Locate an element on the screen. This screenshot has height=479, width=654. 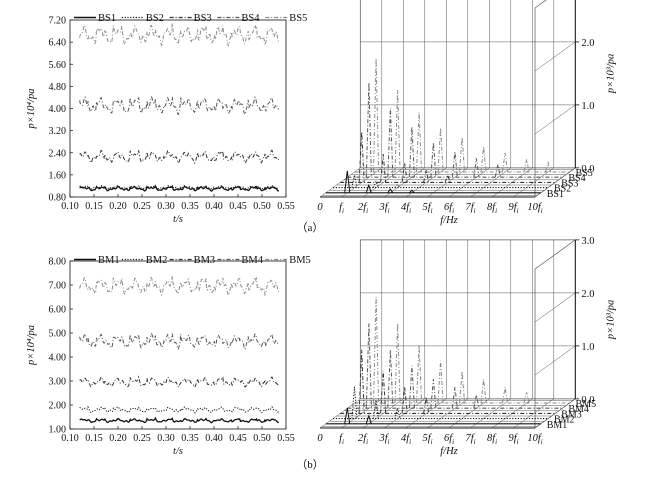
x-tick-label: 0.40 is located at coordinates (214, 438).